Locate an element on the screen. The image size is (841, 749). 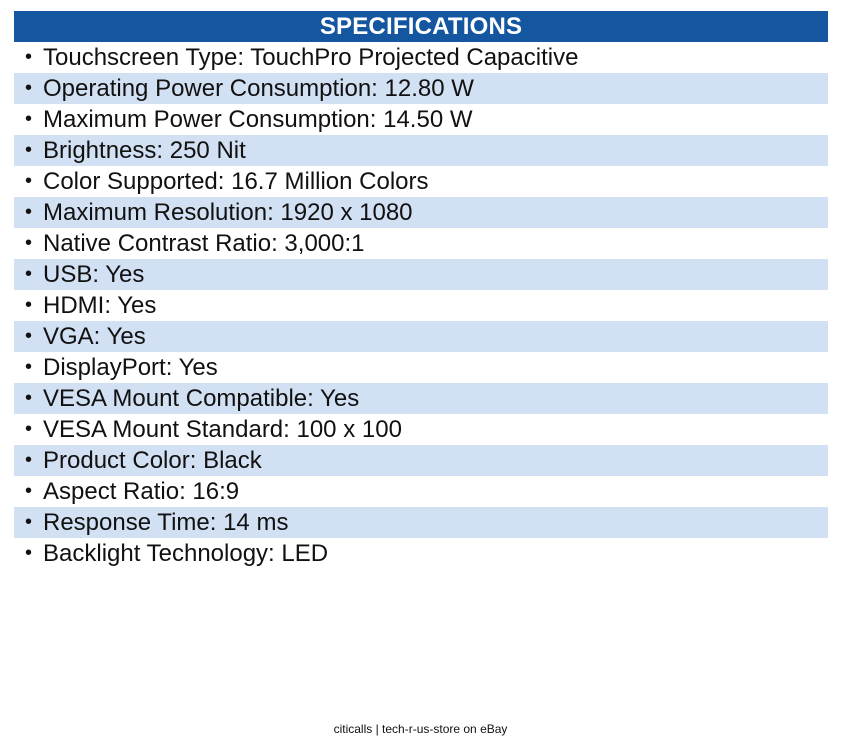
spec-item-vesa-standard: • VESA Mount Standard: 100 x 100 is located at coordinates (421, 429).